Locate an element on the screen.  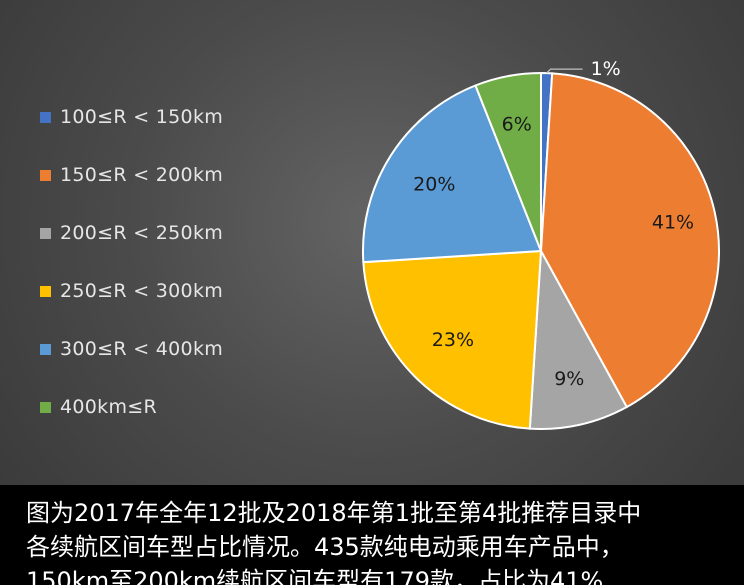
slice-value-label: 23% is located at coordinates (453, 340).